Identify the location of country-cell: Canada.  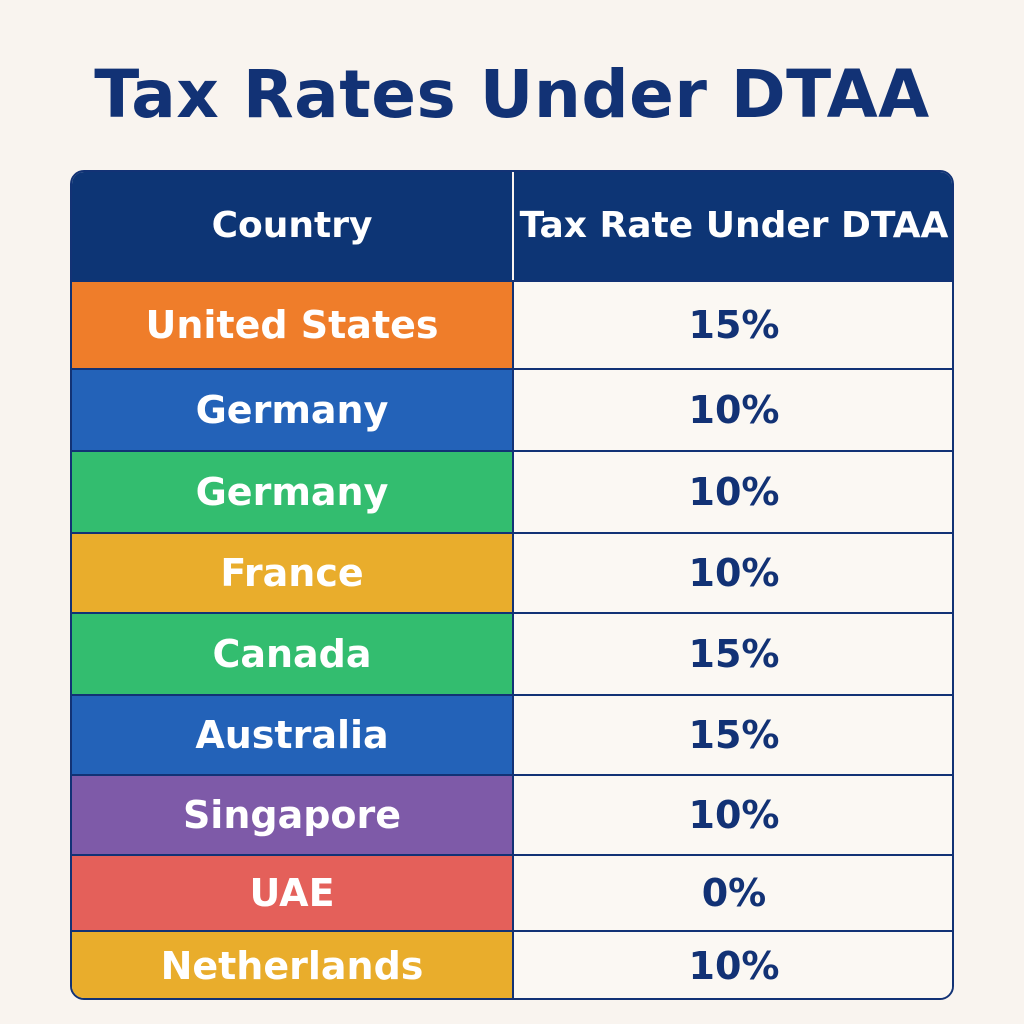
(292, 654).